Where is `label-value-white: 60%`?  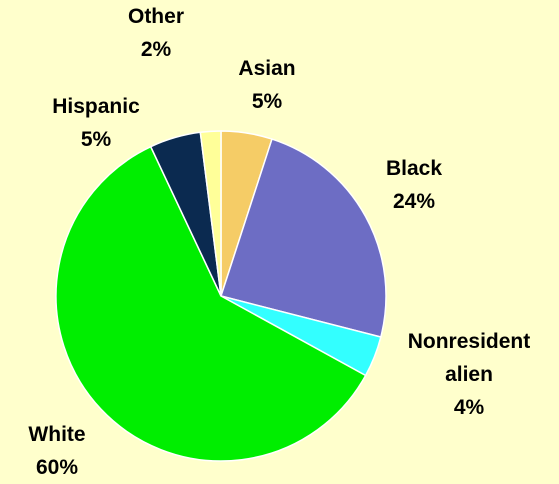 label-value-white: 60% is located at coordinates (57, 467).